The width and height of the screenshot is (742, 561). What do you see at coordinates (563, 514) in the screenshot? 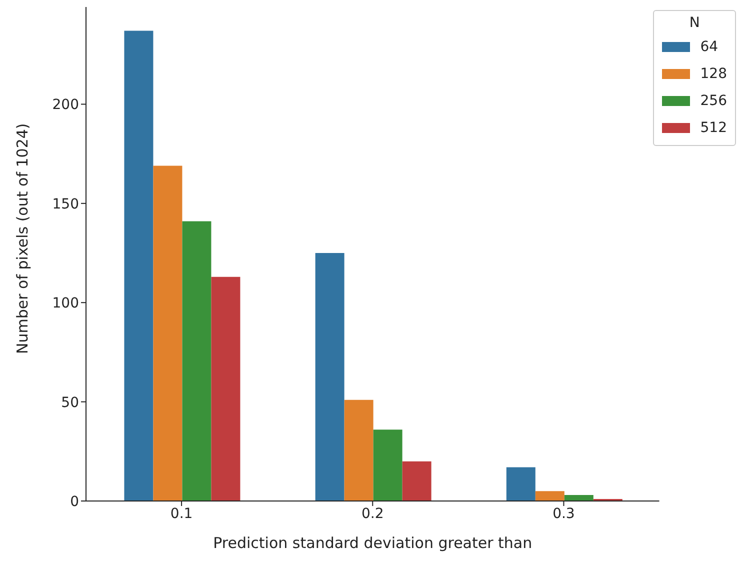
I see `x-tick-label: 0.3` at bounding box center [563, 514].